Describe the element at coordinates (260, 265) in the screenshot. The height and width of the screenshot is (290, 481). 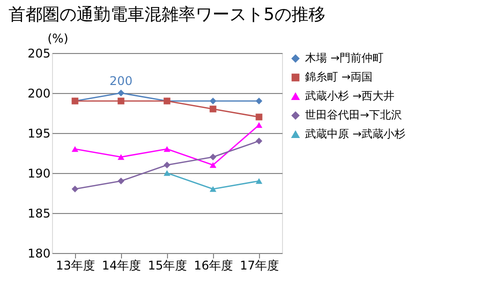
I see `x-tick-label: 17年度` at that location.